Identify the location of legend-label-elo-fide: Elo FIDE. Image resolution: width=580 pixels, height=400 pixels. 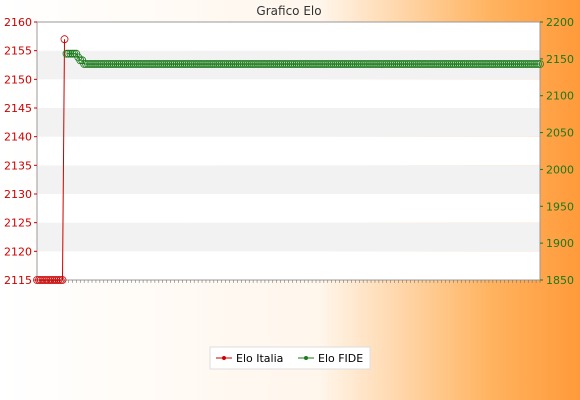
(340, 358).